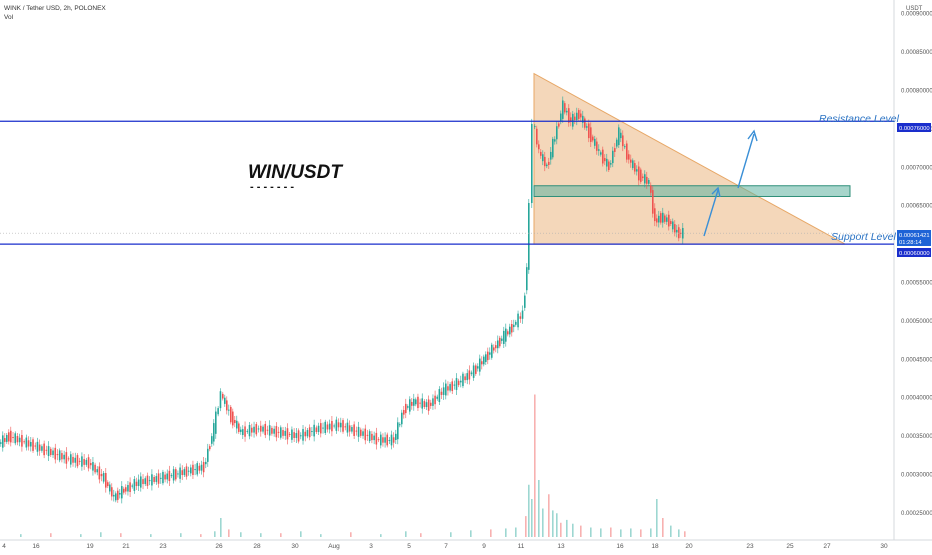 The image size is (932, 555). Describe the element at coordinates (90, 546) in the screenshot. I see `x-tick-label: 19` at that location.